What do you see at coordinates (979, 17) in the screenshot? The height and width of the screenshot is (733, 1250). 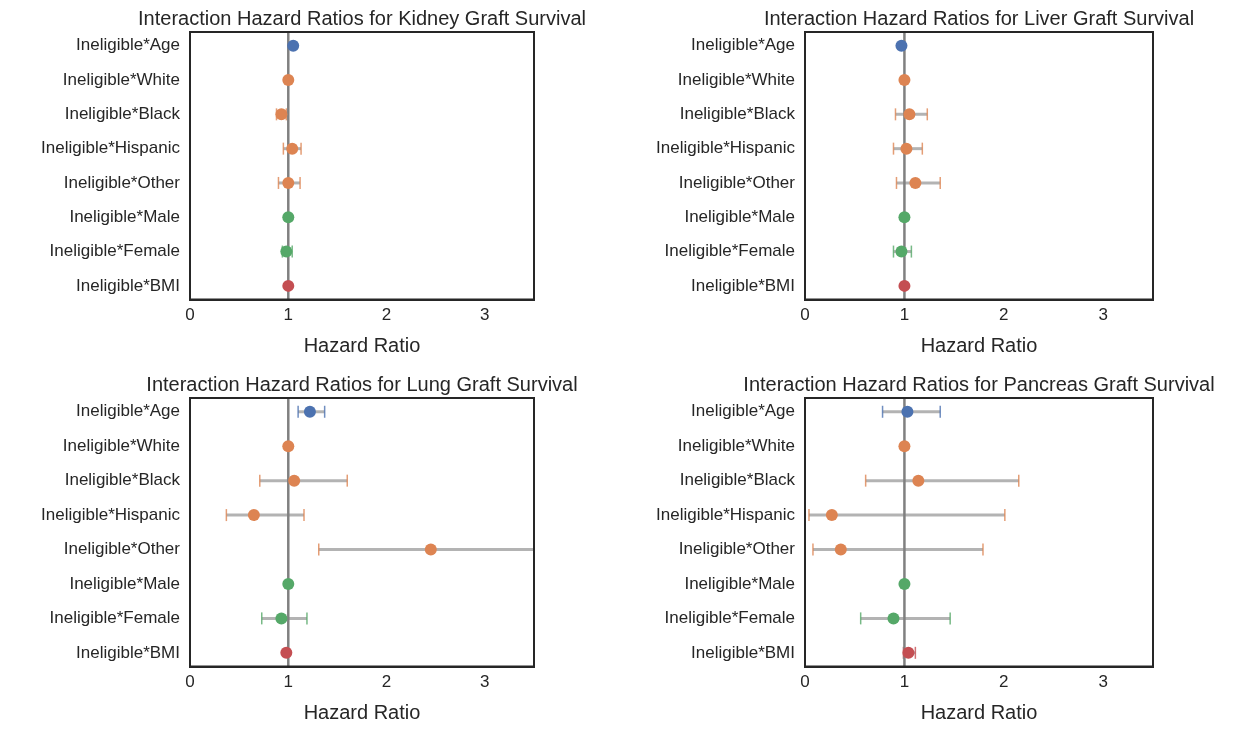 I see `chart-title: Interaction Hazard Ratios for Liver Graft Survival` at bounding box center [979, 17].